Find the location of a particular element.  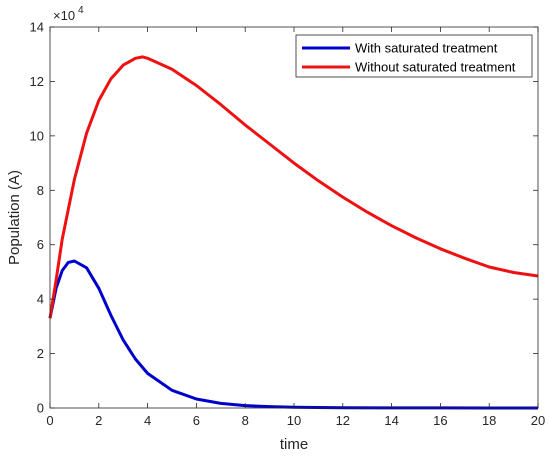

y-tick-label: 10 is located at coordinates (37, 135).